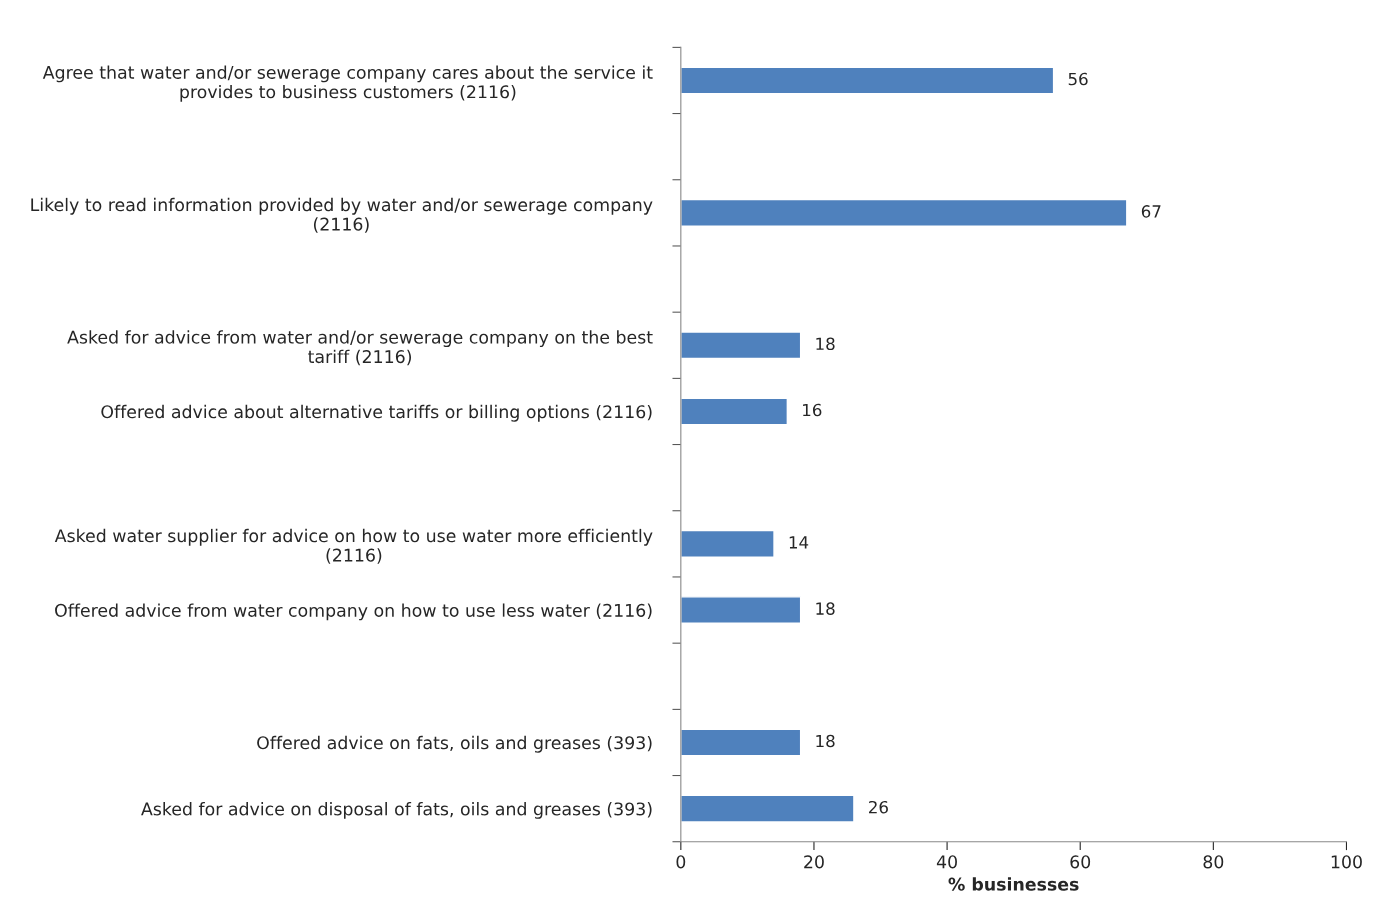 This screenshot has height=911, width=1381. Describe the element at coordinates (1213, 862) in the screenshot. I see `x-tick-label: 80` at that location.